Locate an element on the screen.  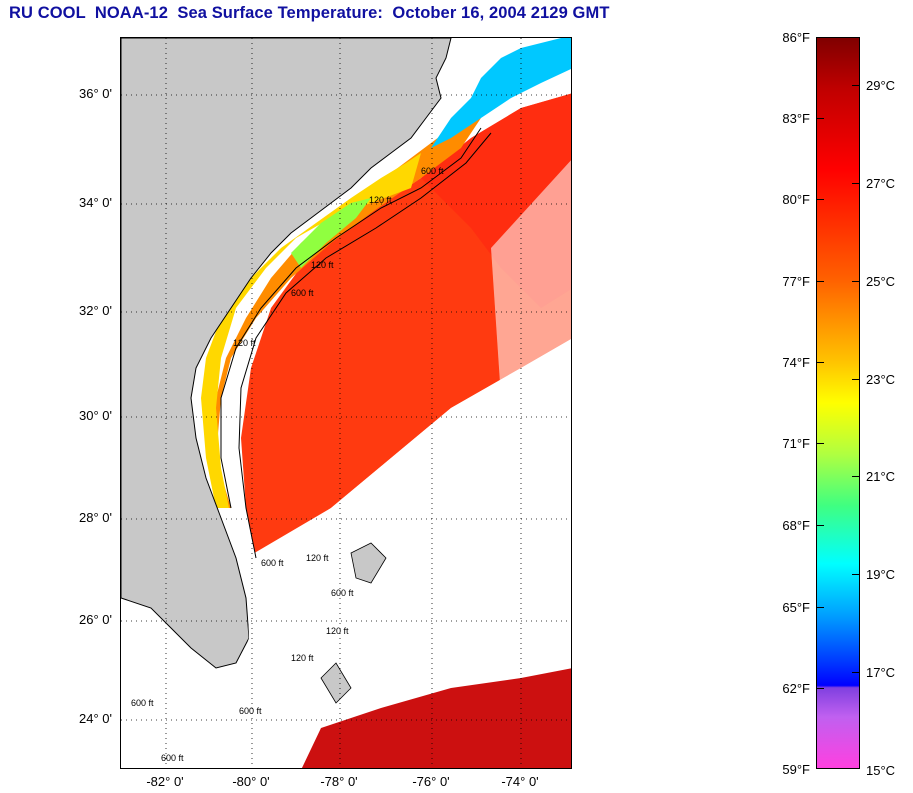
colorbar-f-label: 62°F is located at coordinates (796, 688).